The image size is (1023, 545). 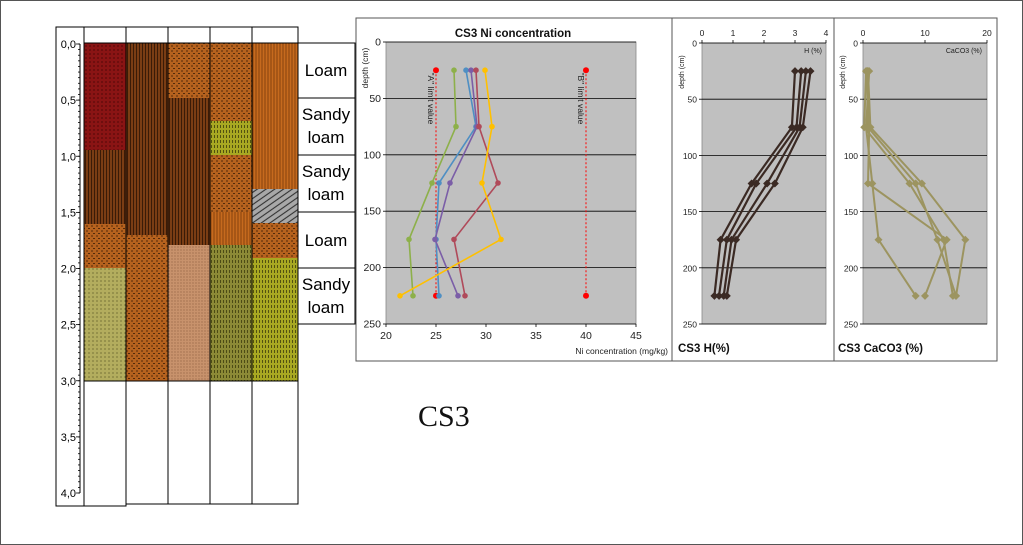 What do you see at coordinates (68, 270) in the screenshot?
I see `depth-tick-label: 2,0` at bounding box center [68, 270].